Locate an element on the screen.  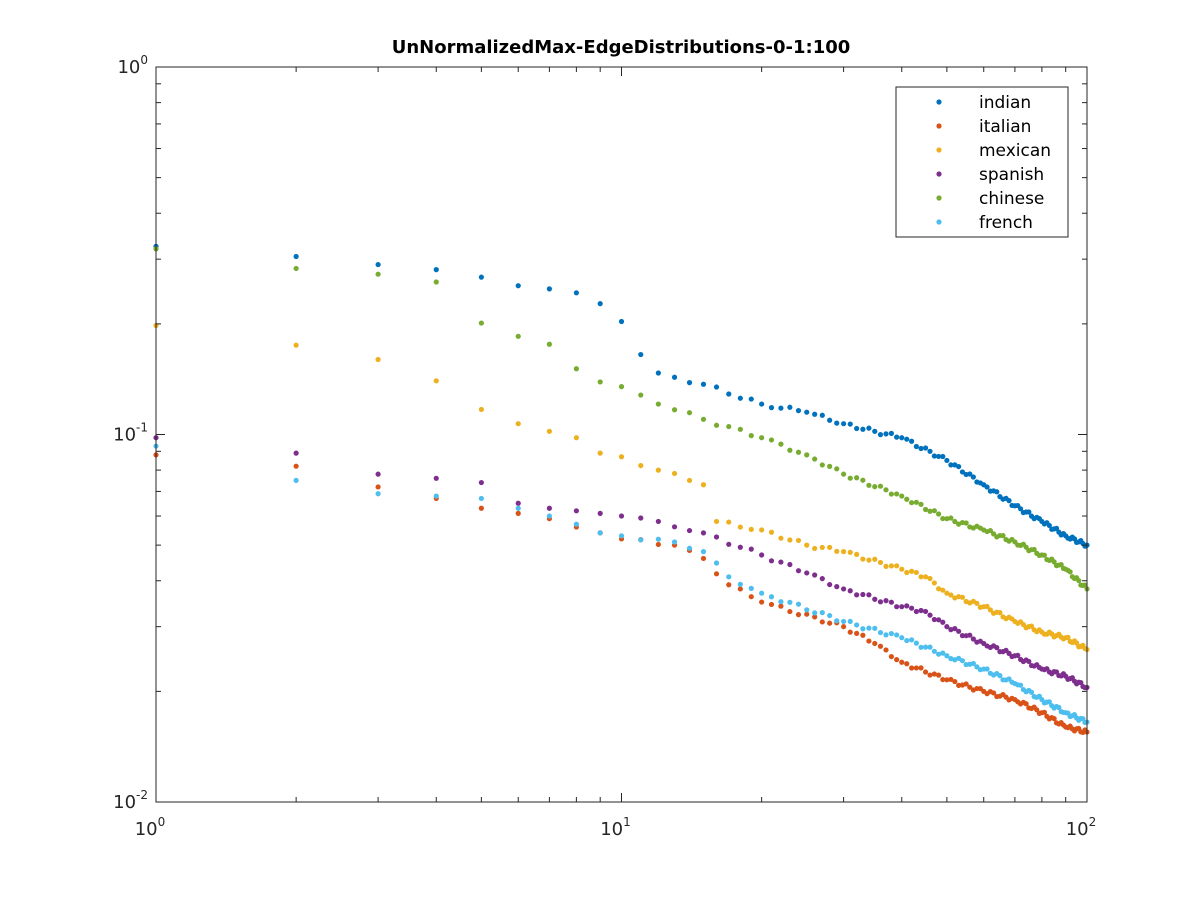
legend-marker-italian is located at coordinates (939, 126).